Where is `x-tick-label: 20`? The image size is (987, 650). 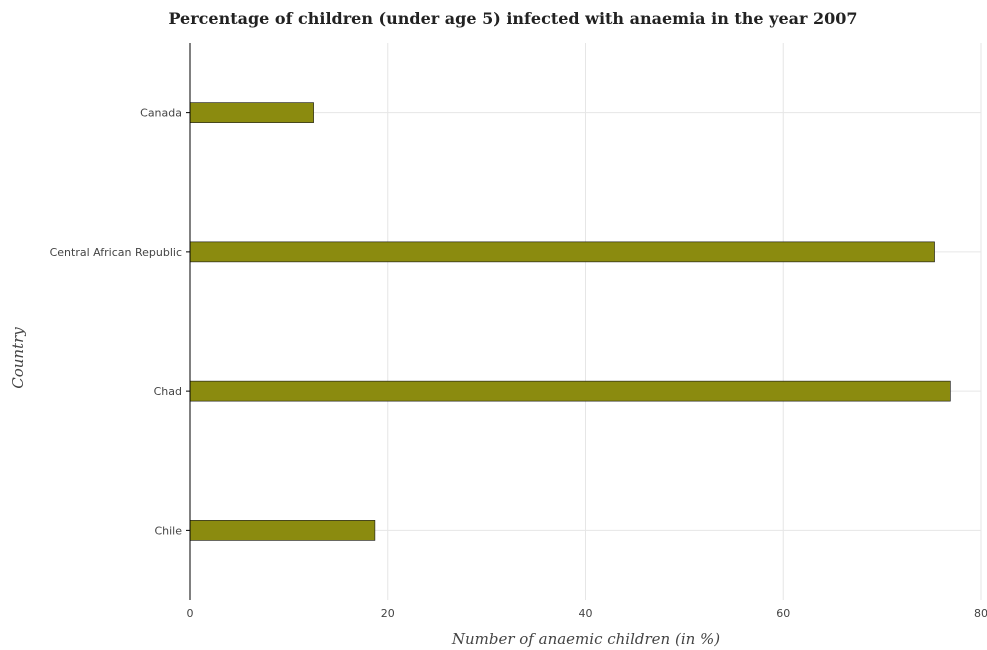 x-tick-label: 20 is located at coordinates (388, 613).